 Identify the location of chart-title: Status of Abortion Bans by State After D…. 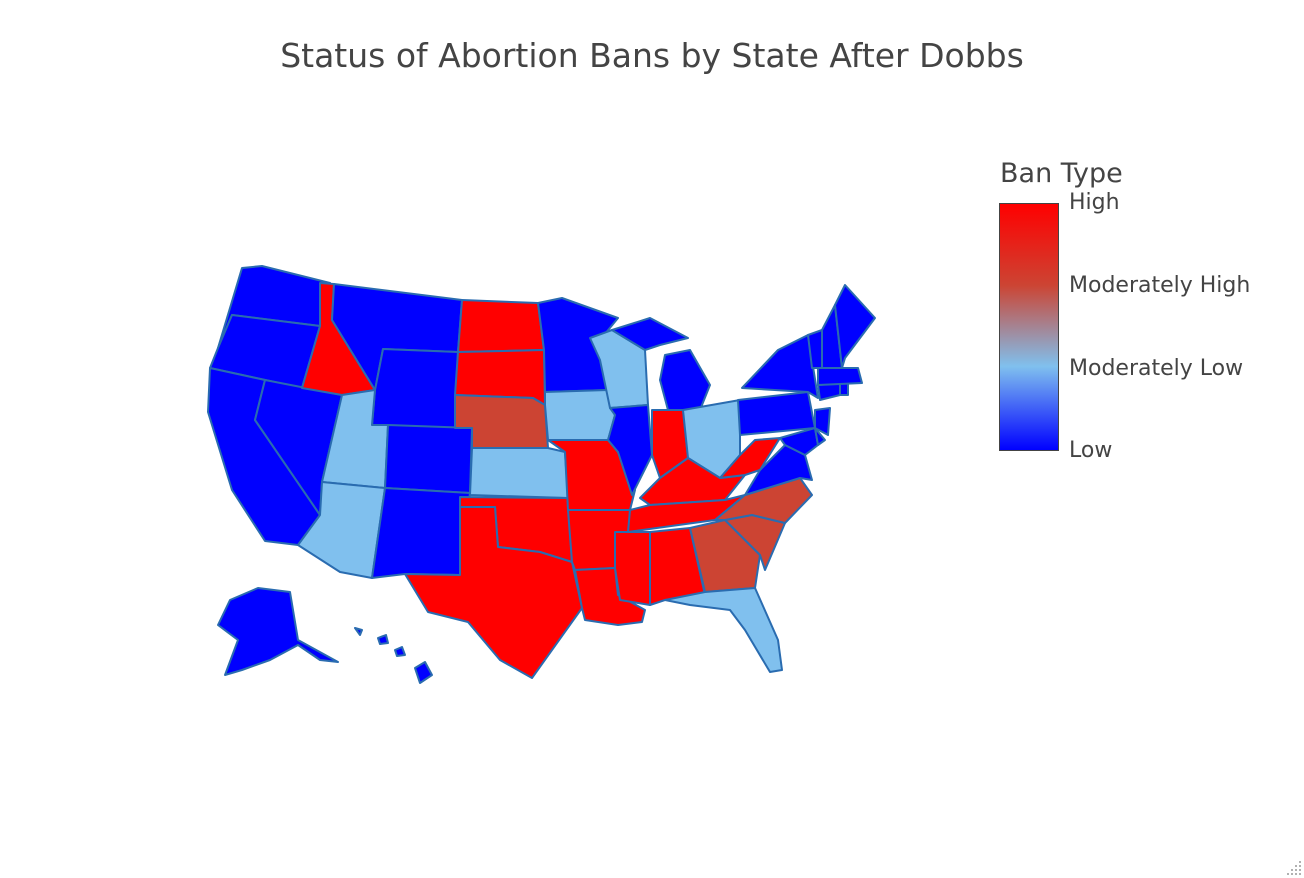
(652, 55).